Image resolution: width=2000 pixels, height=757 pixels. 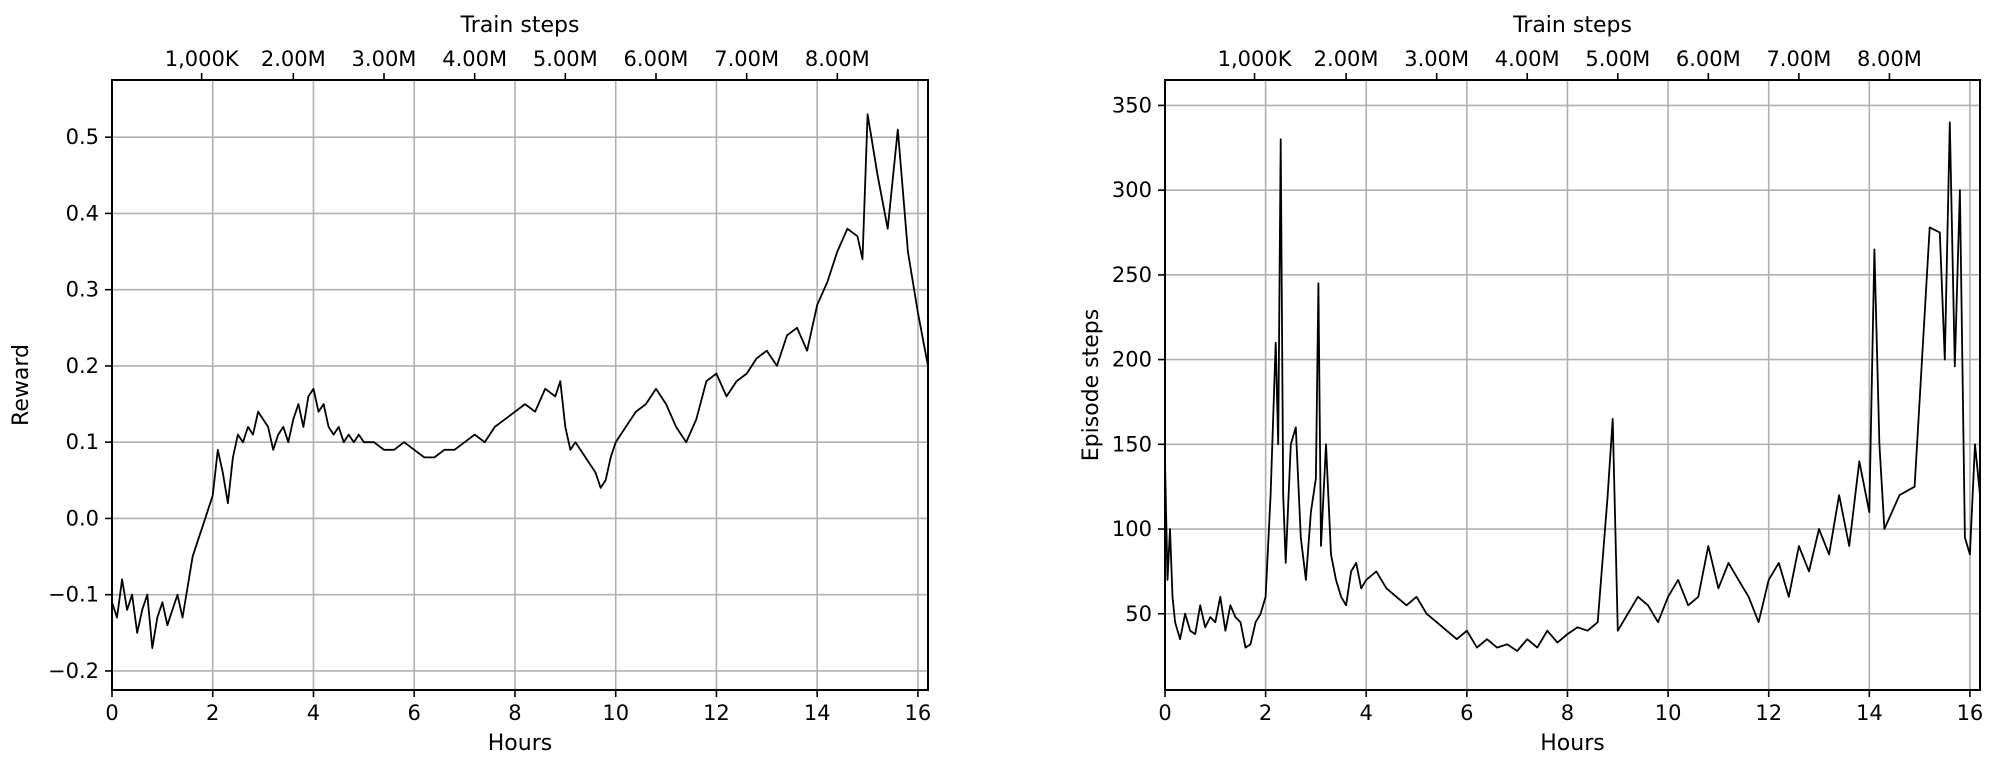 I want to click on y-axis-label: Reward, so click(x=21, y=385).